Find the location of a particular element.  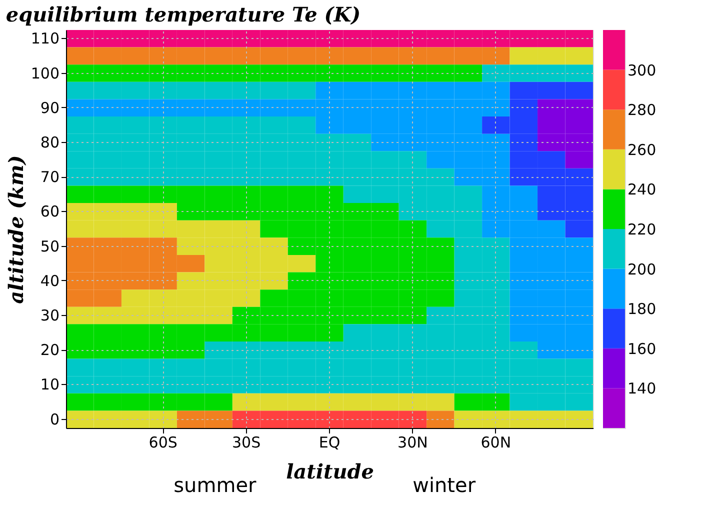

y-tick-label: 10 is located at coordinates (50, 385).